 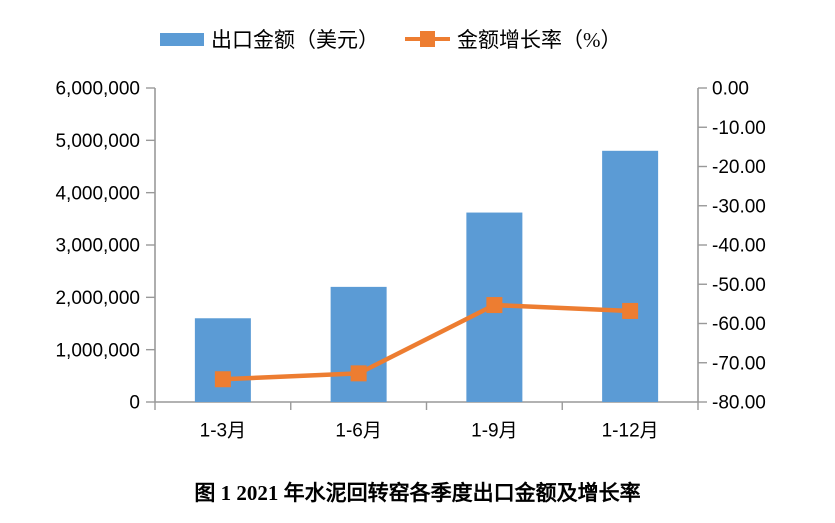 I want to click on y-axis-right-tick-label: -60.00, so click(x=739, y=324).